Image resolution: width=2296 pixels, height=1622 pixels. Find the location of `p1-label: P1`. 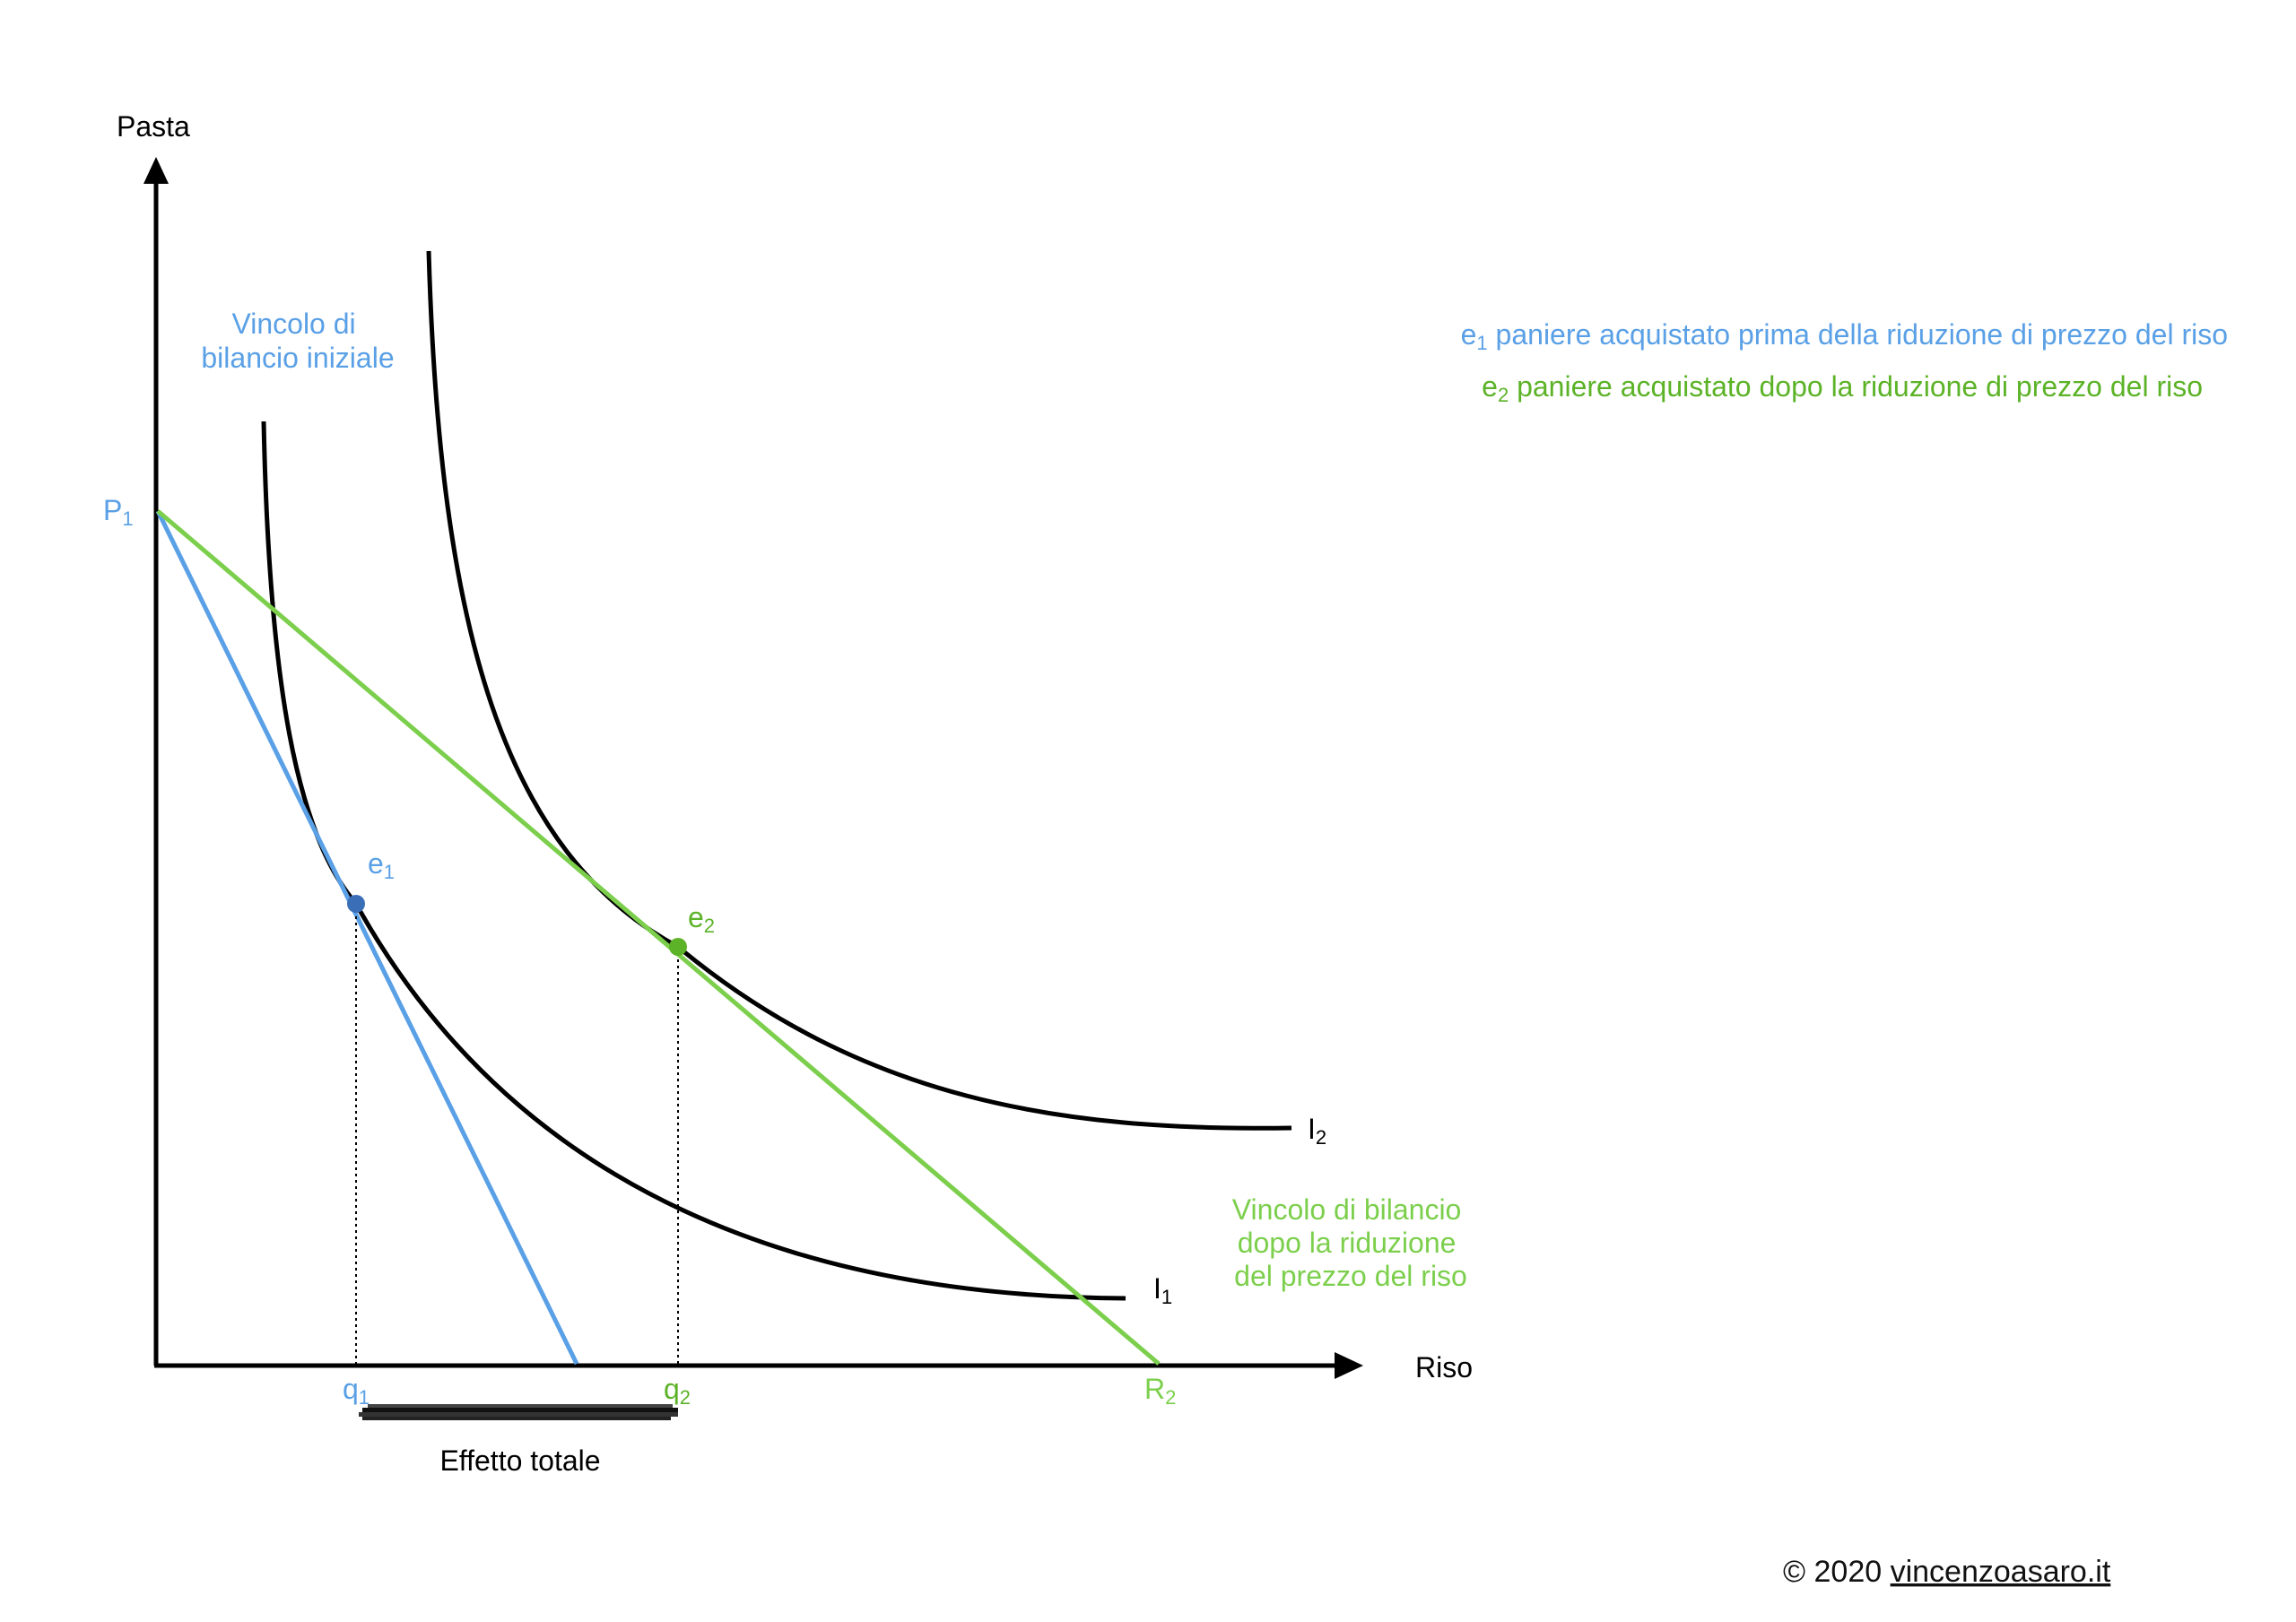

p1-label: P1 is located at coordinates (118, 512).